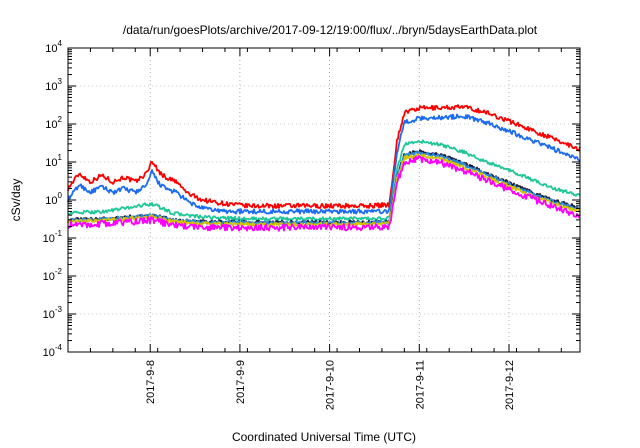 The image size is (640, 448). Describe the element at coordinates (324, 437) in the screenshot. I see `x-axis-label: Coordinated Universal Time (UTC)` at that location.